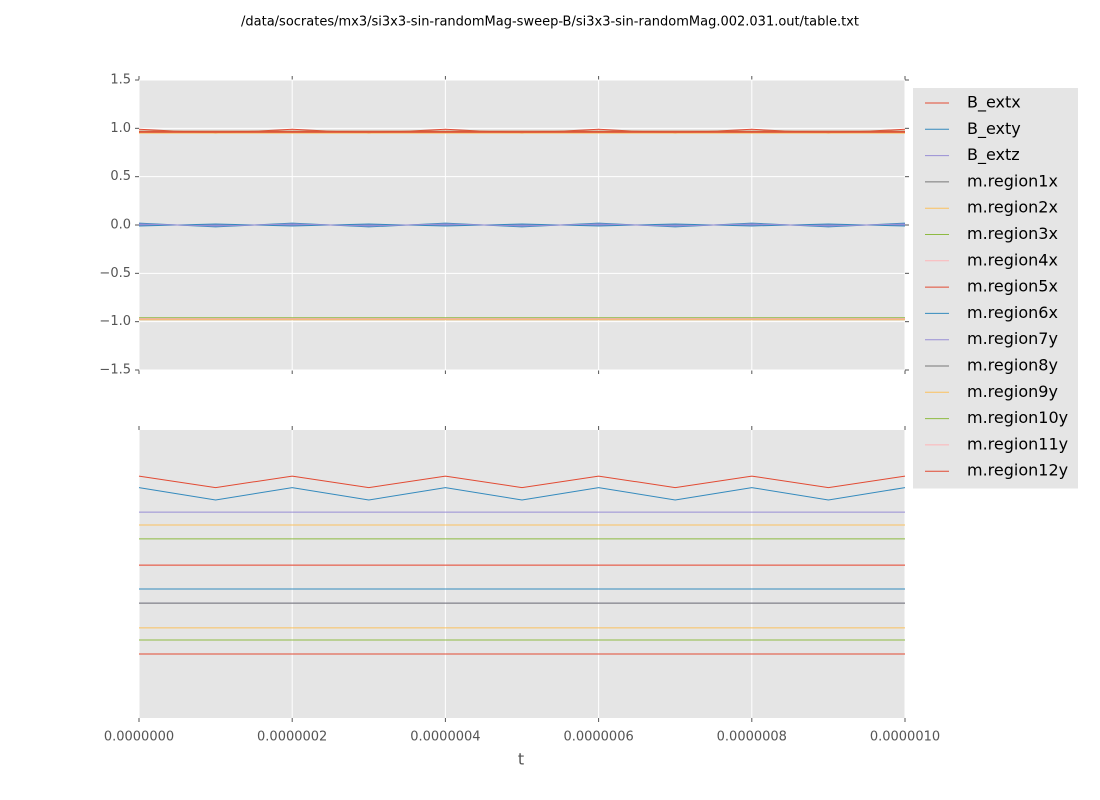 The image size is (1100, 800). What do you see at coordinates (1012, 365) in the screenshot?
I see `legend-label: m.region8y` at bounding box center [1012, 365].